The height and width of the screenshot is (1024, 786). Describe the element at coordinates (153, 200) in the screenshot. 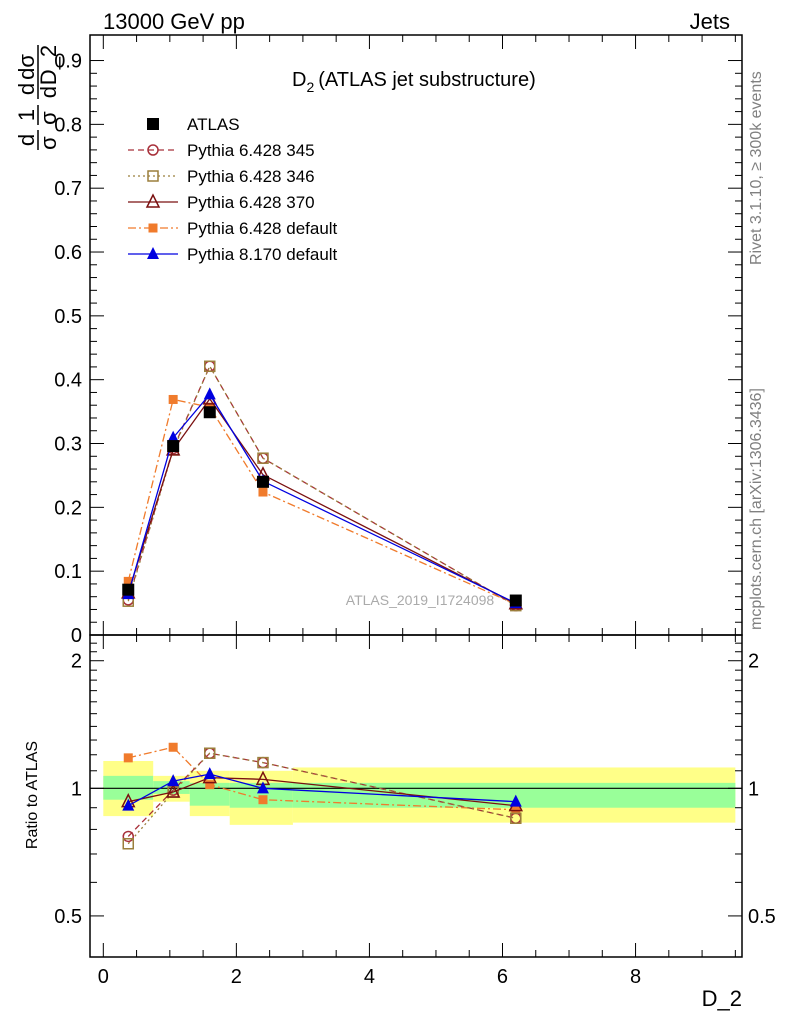

I see `legend-marker-py370` at that location.